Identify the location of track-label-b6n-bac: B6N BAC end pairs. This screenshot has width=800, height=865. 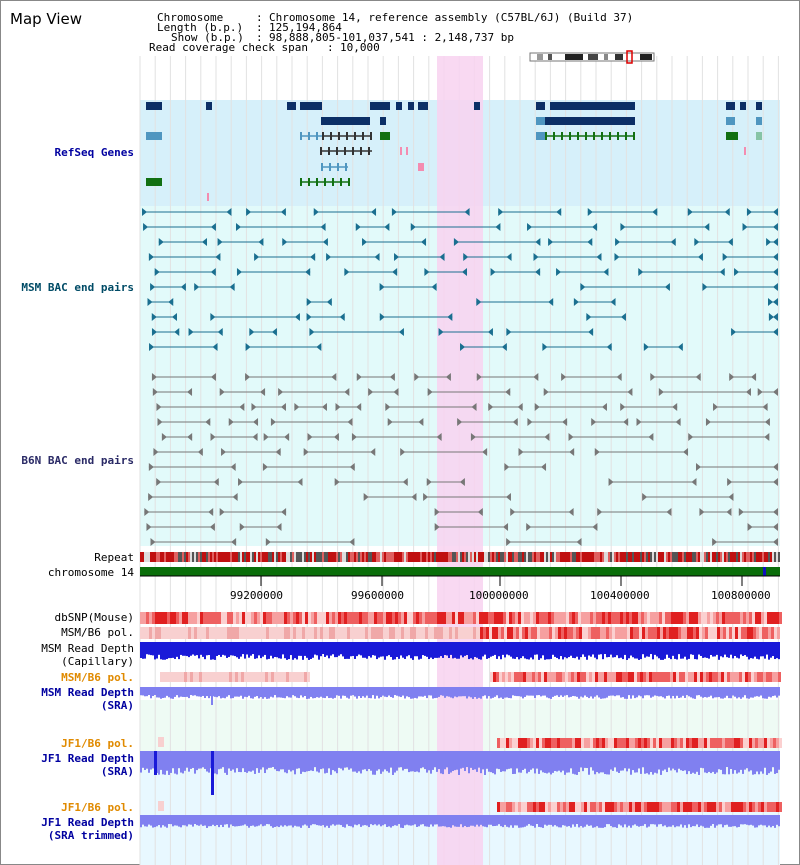
(77, 460).